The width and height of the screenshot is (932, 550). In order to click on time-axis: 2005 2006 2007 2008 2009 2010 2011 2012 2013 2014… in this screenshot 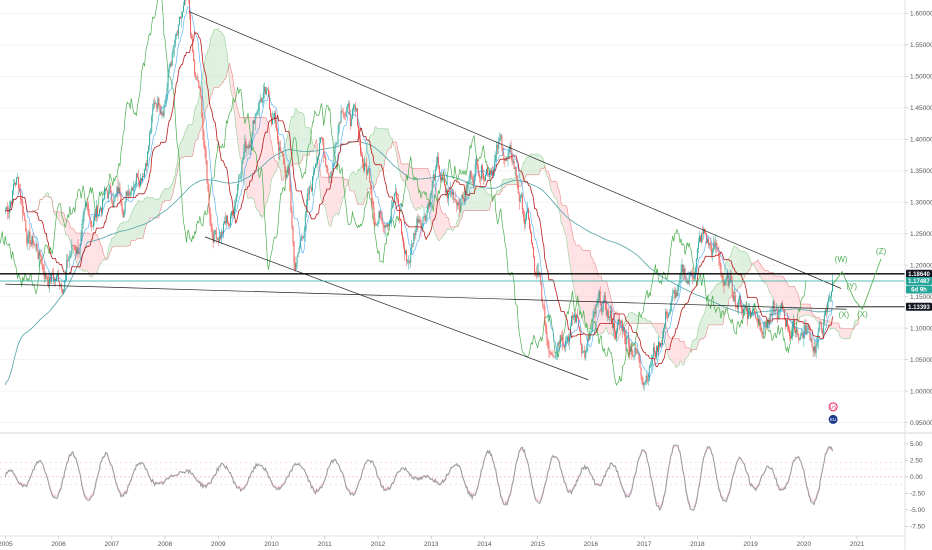, I will do `click(432, 542)`.